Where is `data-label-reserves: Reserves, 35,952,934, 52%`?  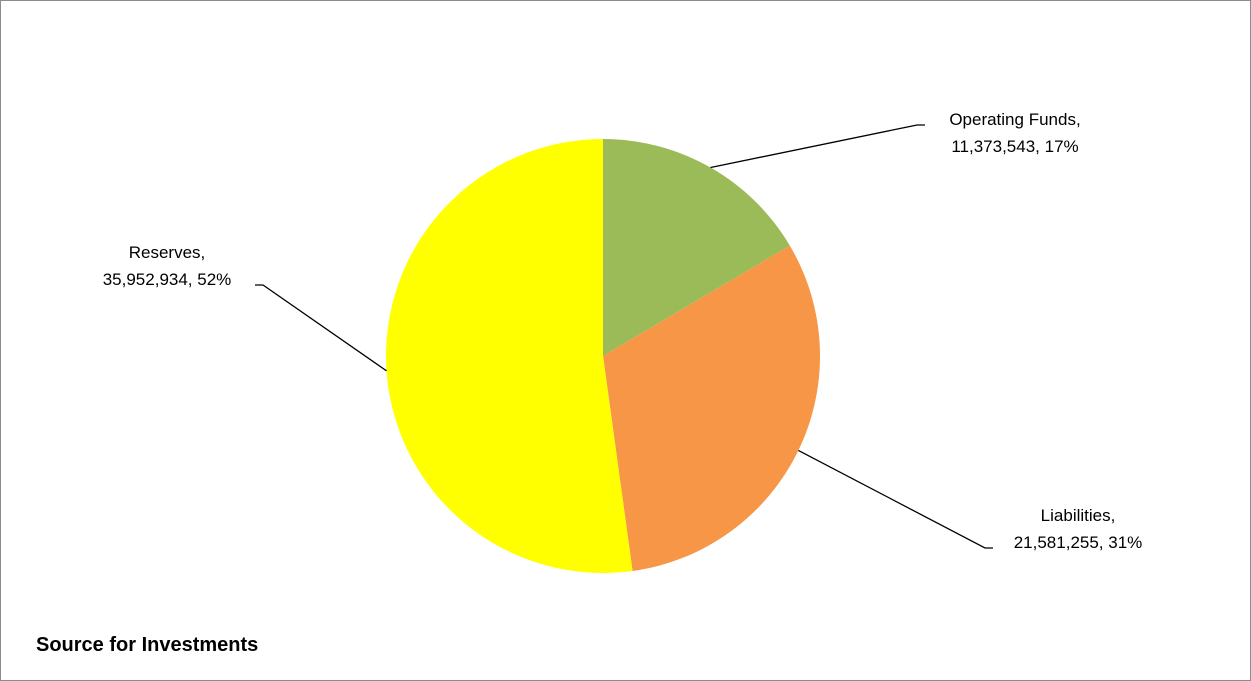
data-label-reserves: Reserves, 35,952,934, 52% is located at coordinates (167, 266).